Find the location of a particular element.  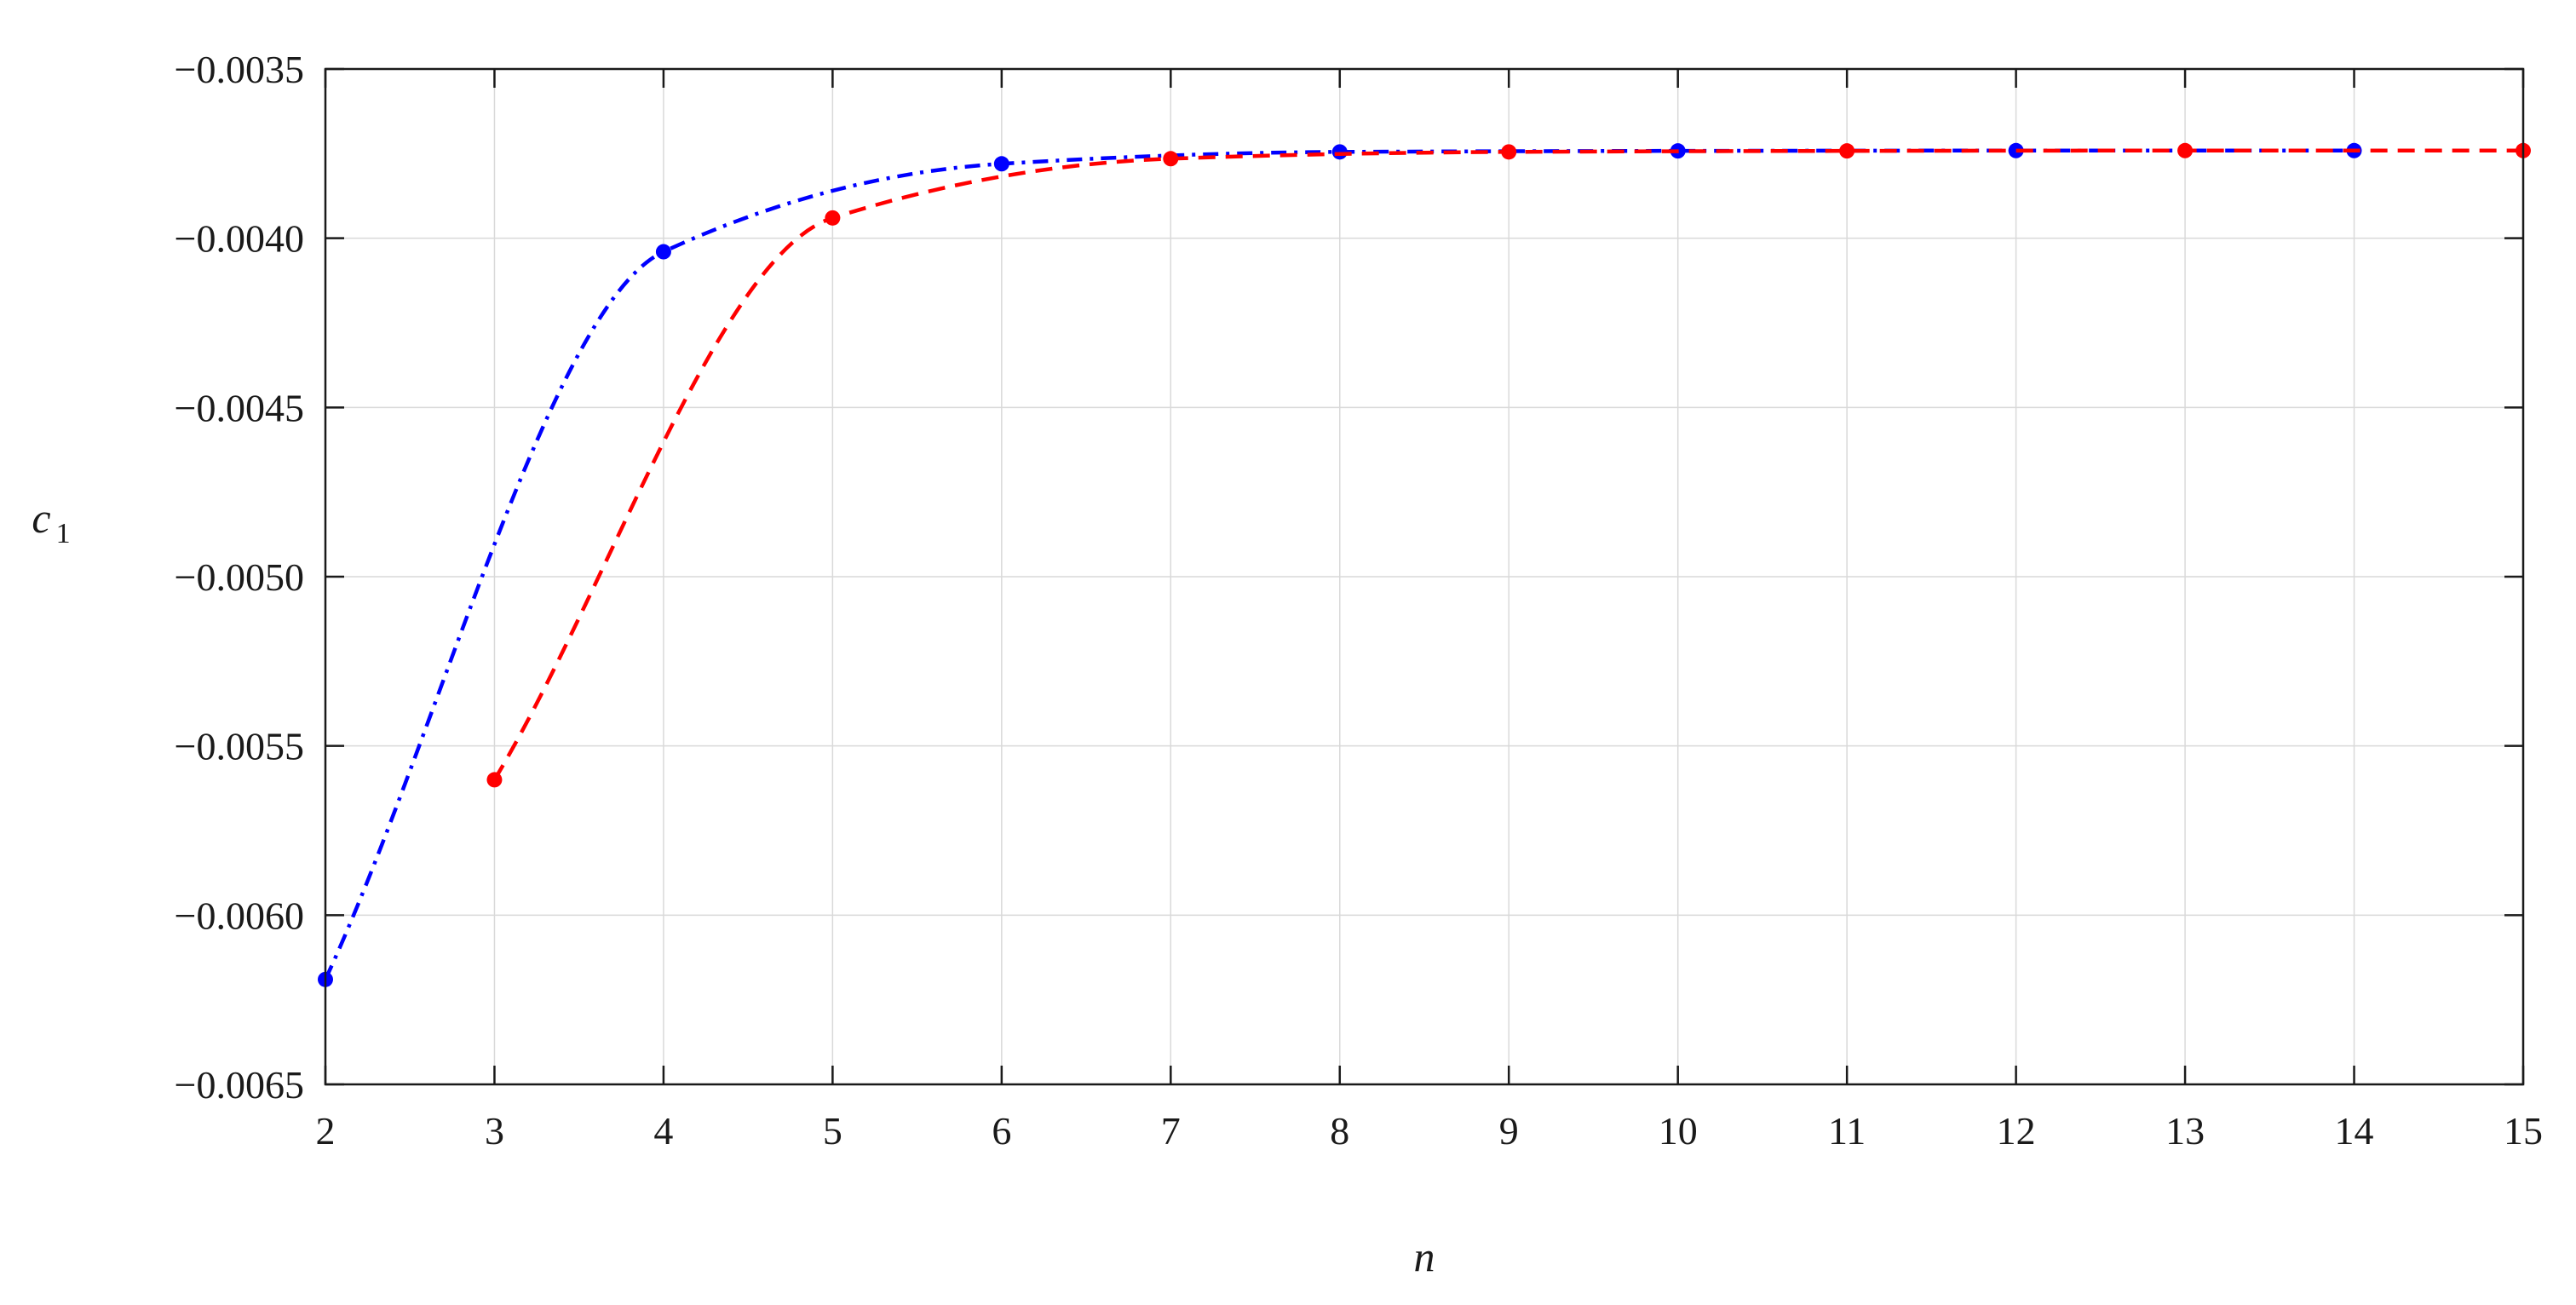

y-tick-label: −0.0055 is located at coordinates (240, 746).